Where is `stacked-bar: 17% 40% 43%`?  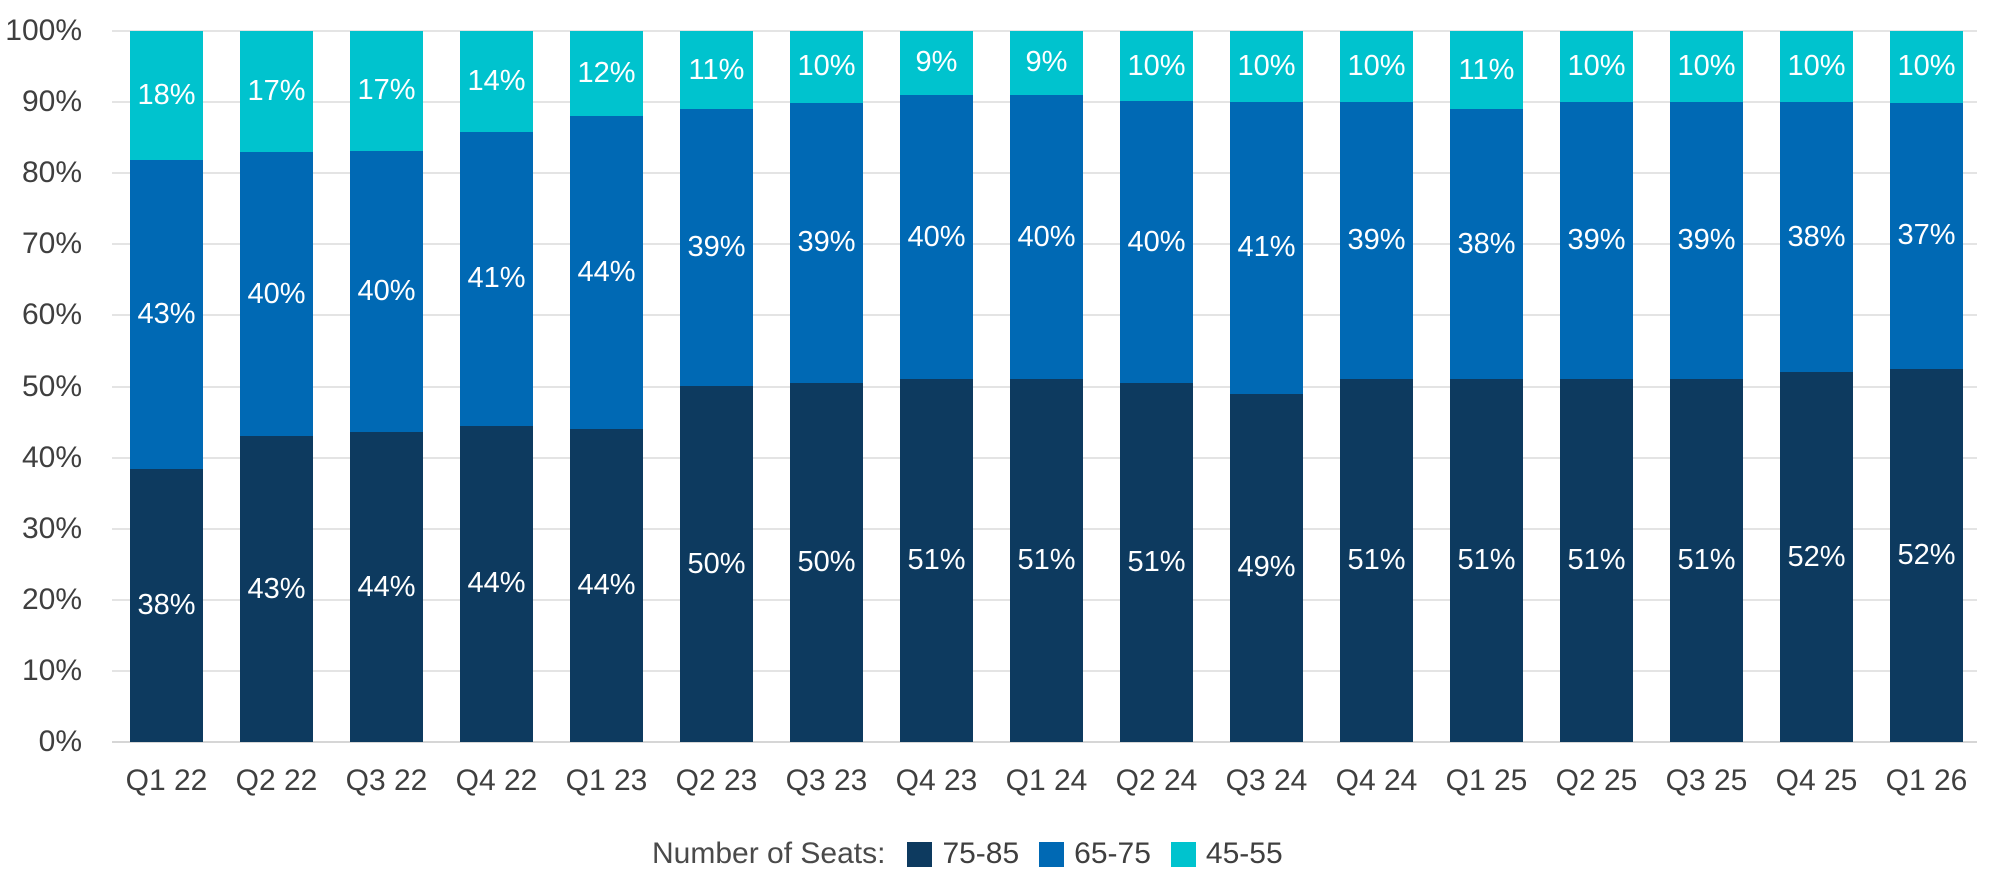
stacked-bar: 17% 40% 43% is located at coordinates (276, 386).